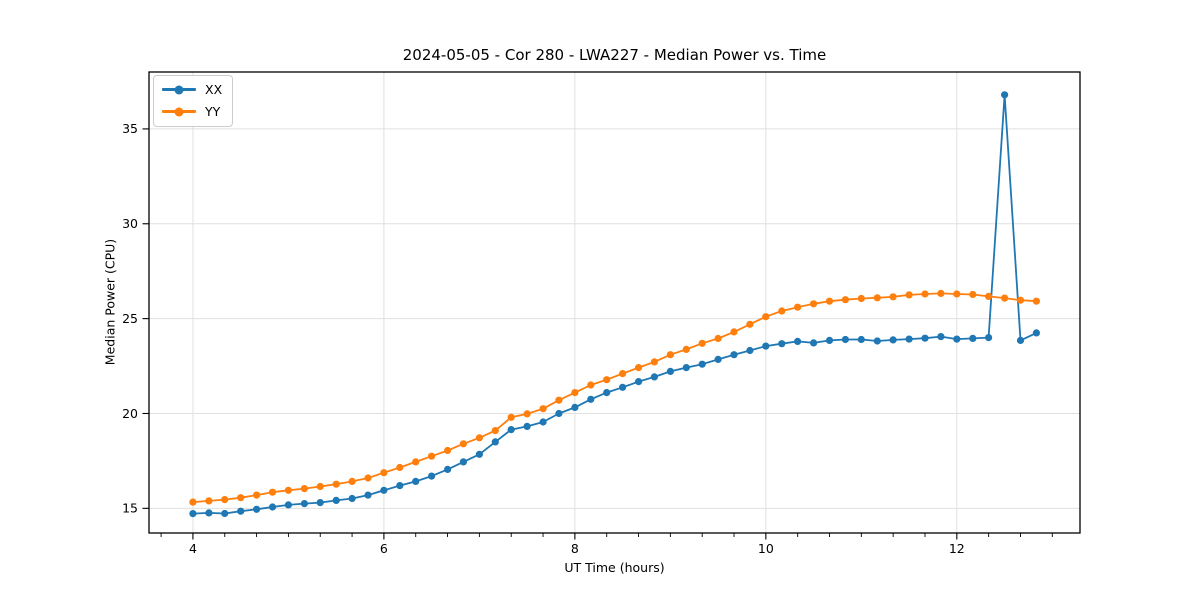 This screenshot has height=600, width=1200. Describe the element at coordinates (130, 223) in the screenshot. I see `y-tick-label: 30` at that location.